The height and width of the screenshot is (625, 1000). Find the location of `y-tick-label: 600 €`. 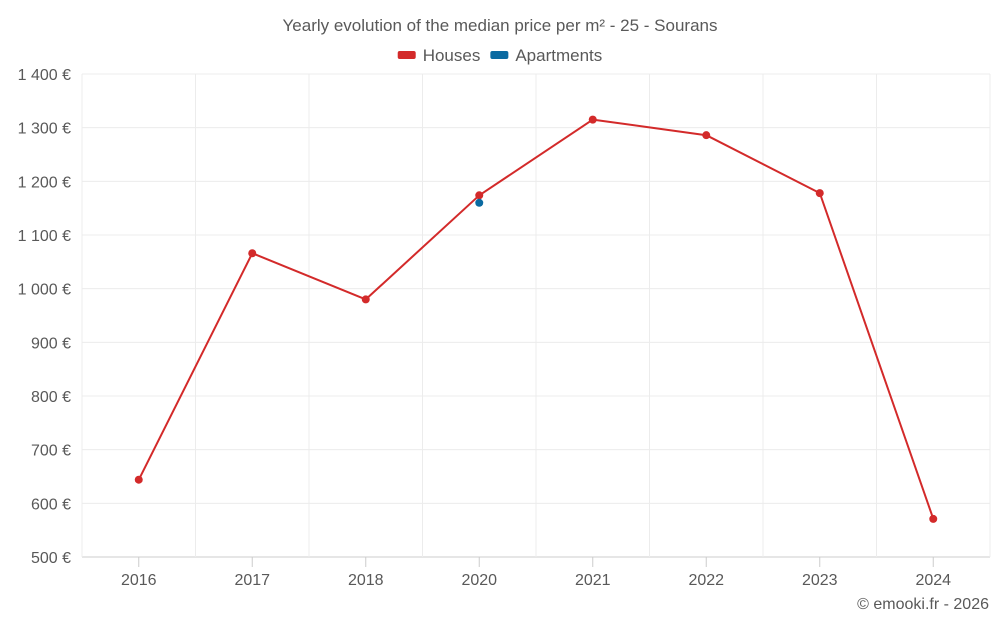

y-tick-label: 600 € is located at coordinates (51, 504).